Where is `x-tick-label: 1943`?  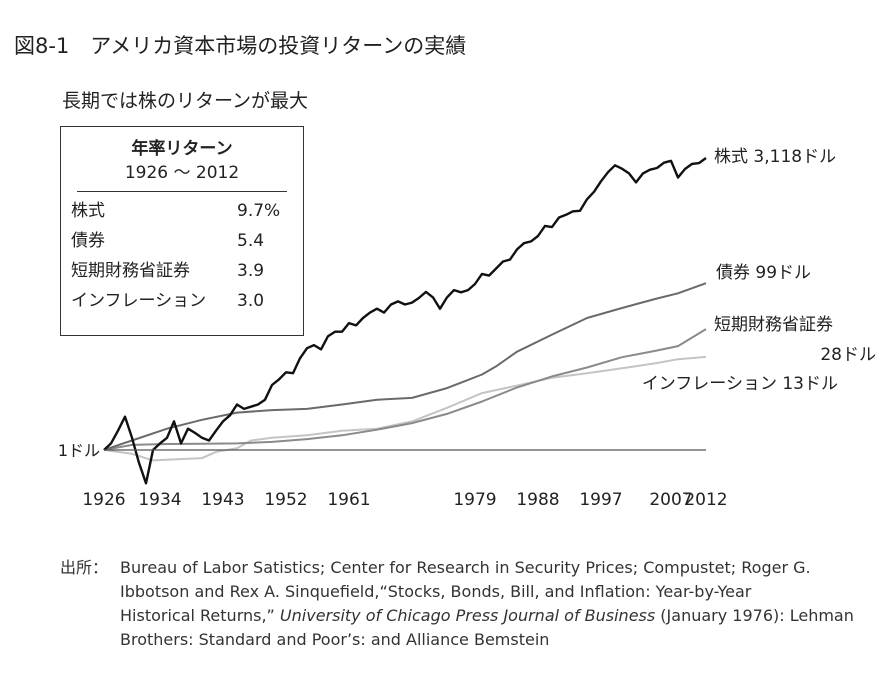 x-tick-label: 1943 is located at coordinates (222, 500).